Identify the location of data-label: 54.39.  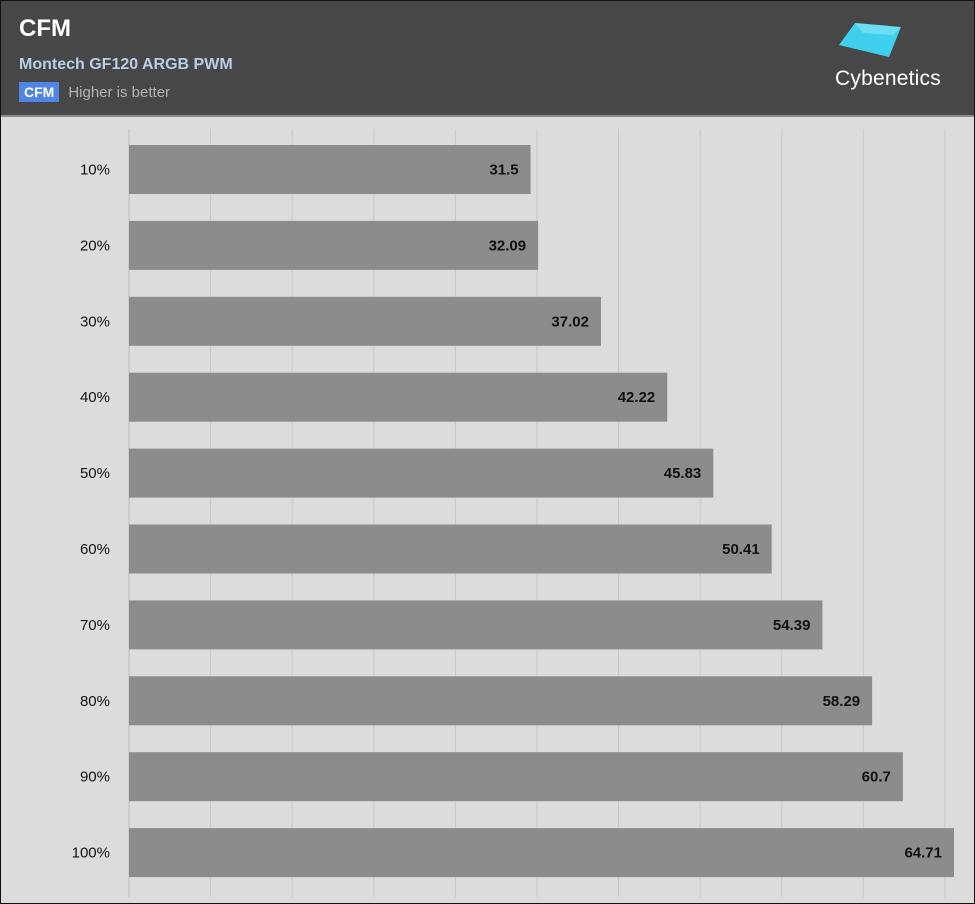
(792, 625).